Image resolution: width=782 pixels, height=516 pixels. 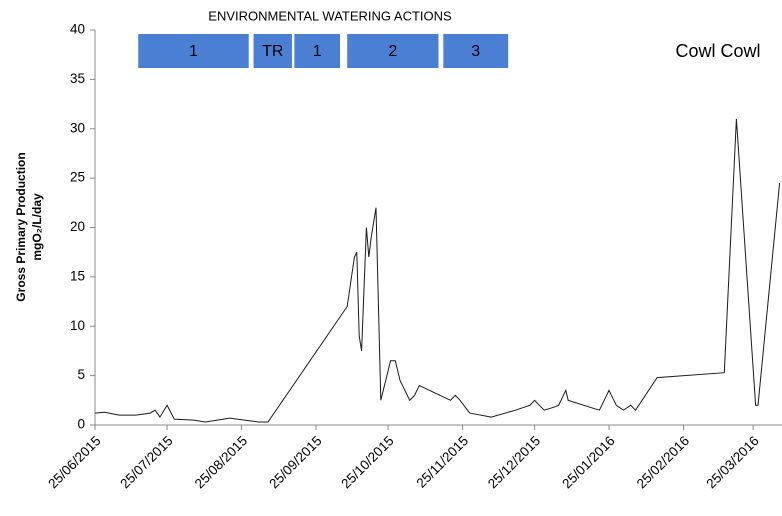 What do you see at coordinates (221, 462) in the screenshot?
I see `x-tick-label: 25/08/2015` at bounding box center [221, 462].